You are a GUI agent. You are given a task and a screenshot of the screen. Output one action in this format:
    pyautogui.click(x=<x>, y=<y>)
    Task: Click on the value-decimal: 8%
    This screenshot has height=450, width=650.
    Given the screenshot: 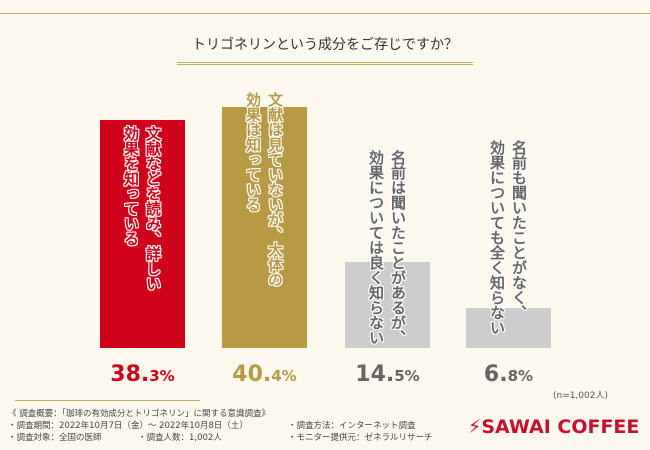 What is the action you would take?
    pyautogui.click(x=520, y=376)
    